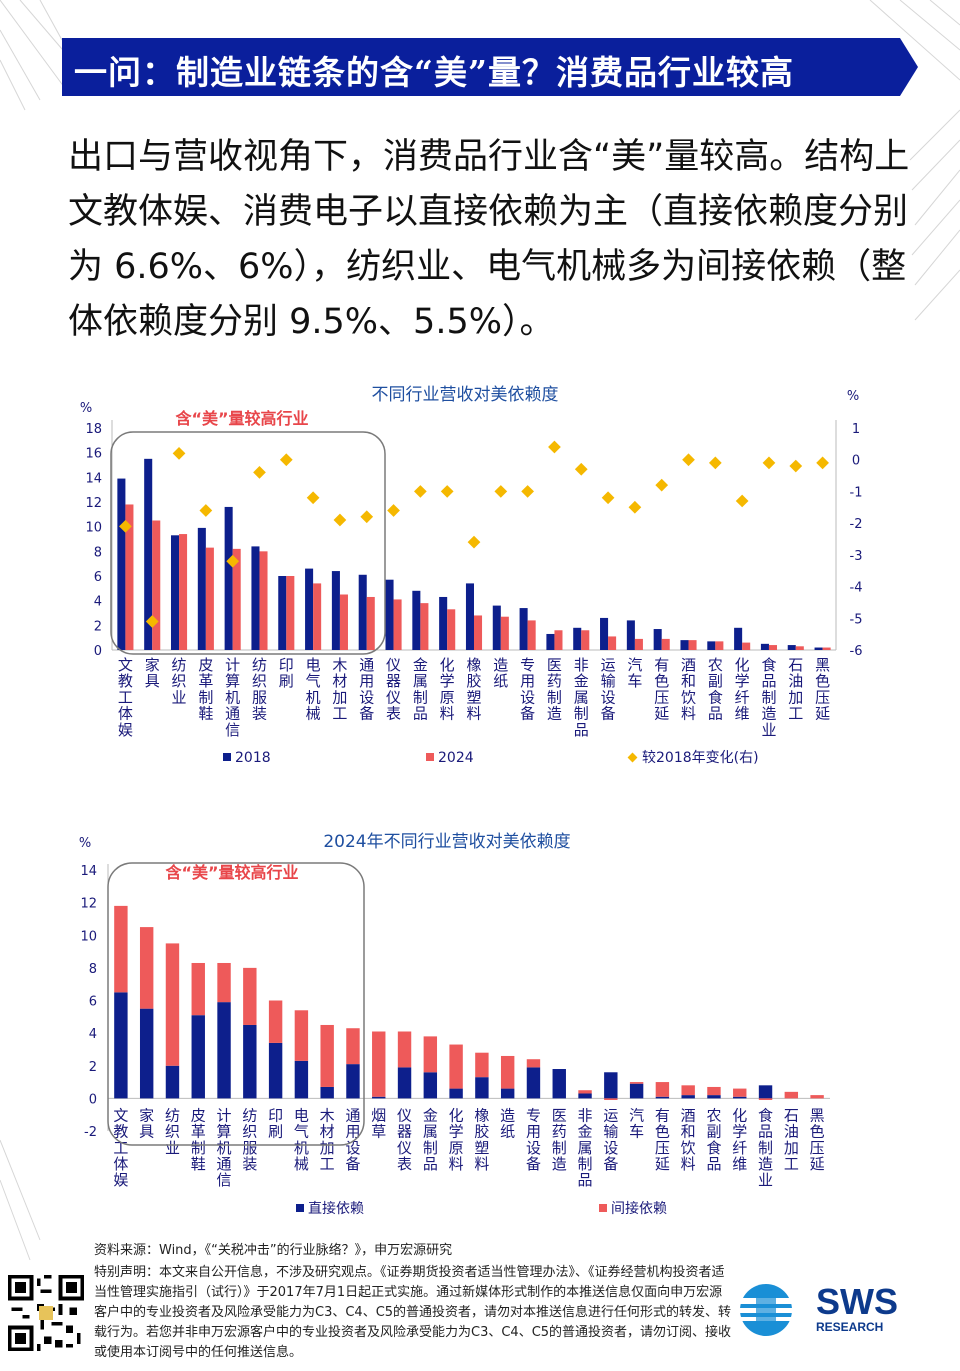 This screenshot has height=1371, width=960. I want to click on svg-text: 气, so click(313, 681).